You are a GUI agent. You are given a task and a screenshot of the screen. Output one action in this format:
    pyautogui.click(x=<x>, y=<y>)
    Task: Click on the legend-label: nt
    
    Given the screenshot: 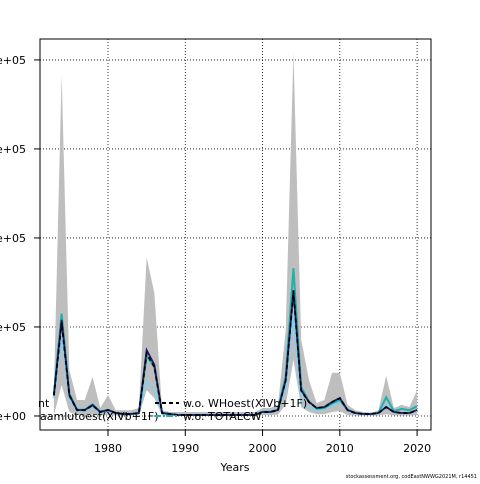 What is the action you would take?
    pyautogui.click(x=44, y=403)
    